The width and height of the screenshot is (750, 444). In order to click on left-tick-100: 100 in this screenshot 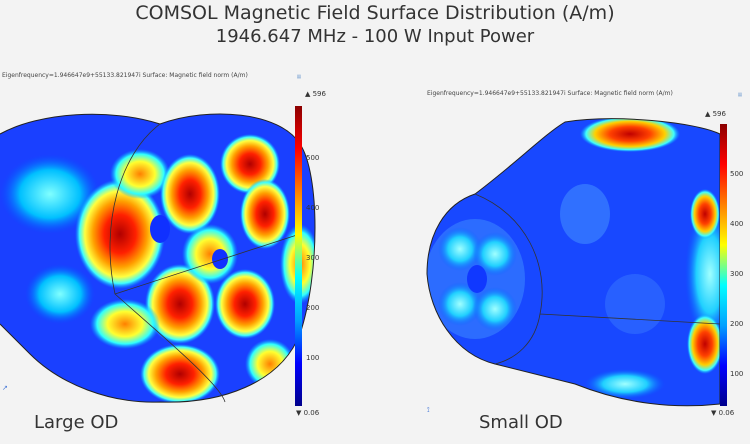, I will do `click(313, 358)`.